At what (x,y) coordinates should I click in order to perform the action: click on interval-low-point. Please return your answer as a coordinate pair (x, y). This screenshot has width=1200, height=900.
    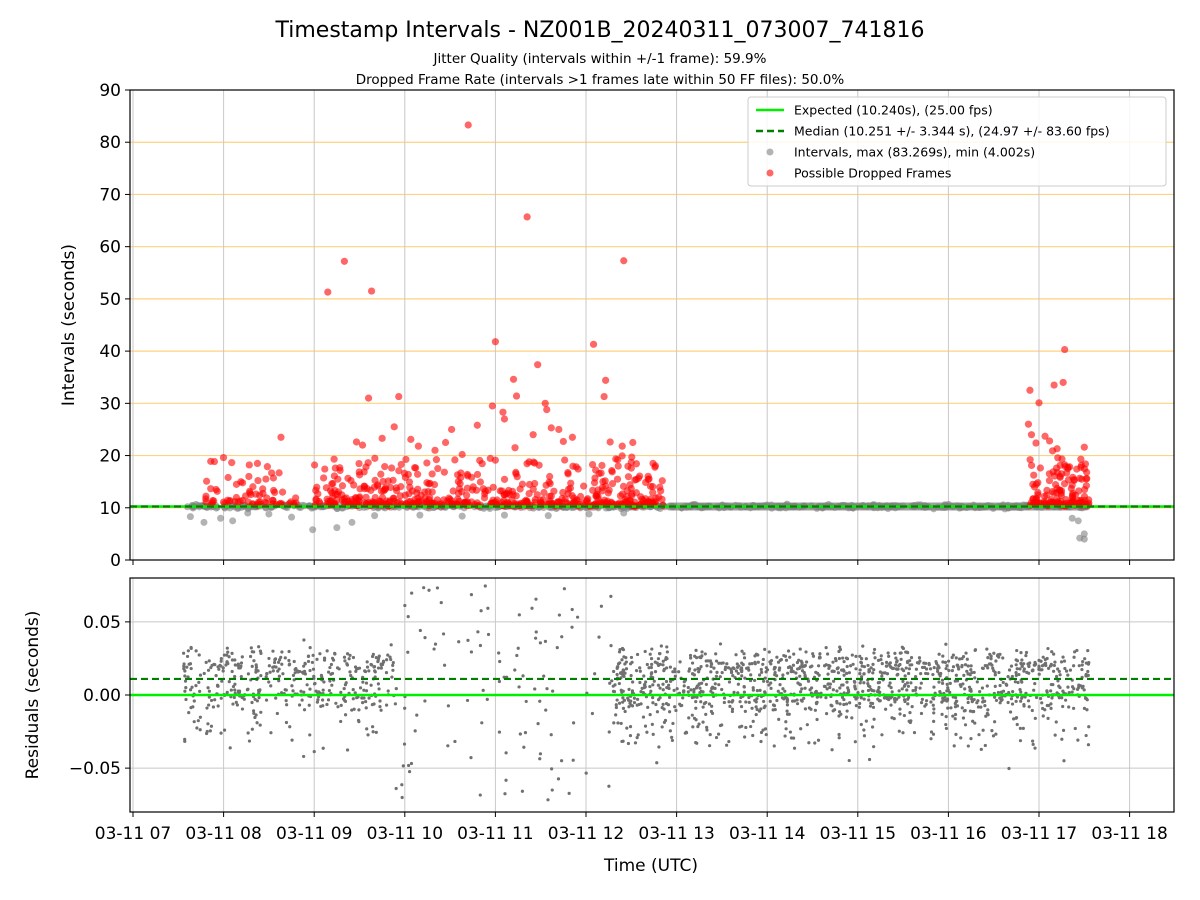
    Looking at the image, I should click on (589, 514).